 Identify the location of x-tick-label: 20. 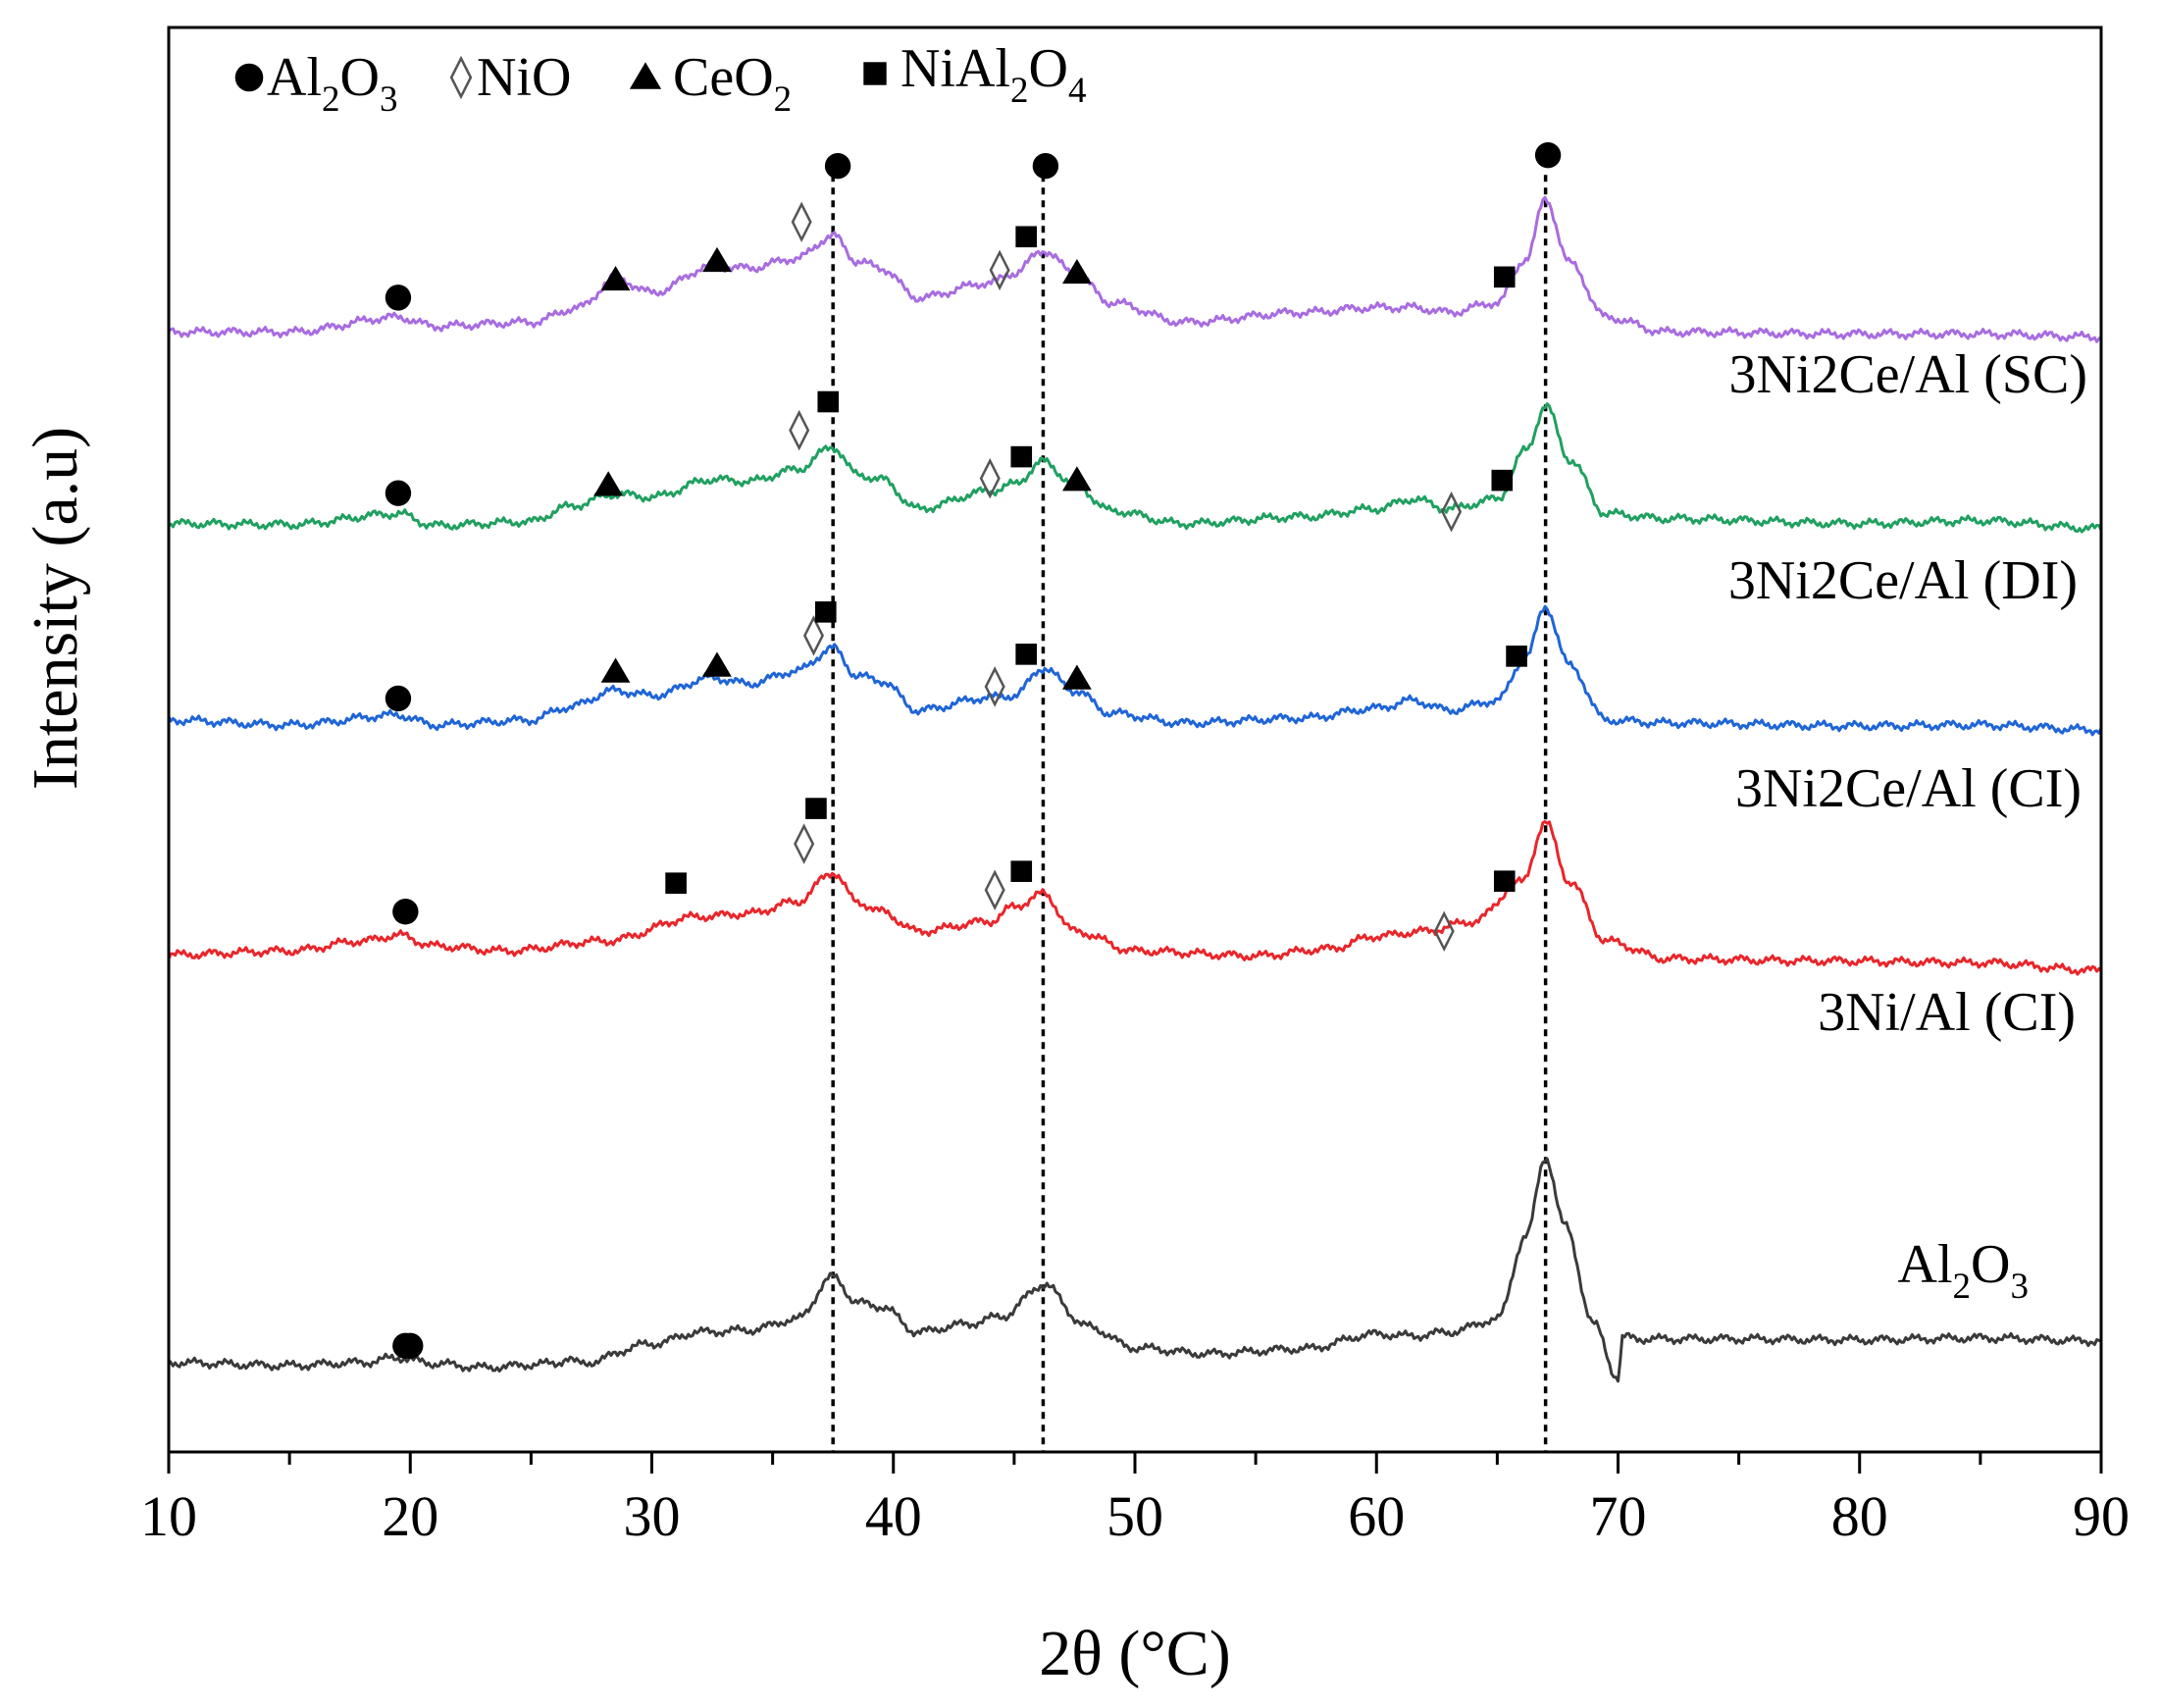
(410, 1516).